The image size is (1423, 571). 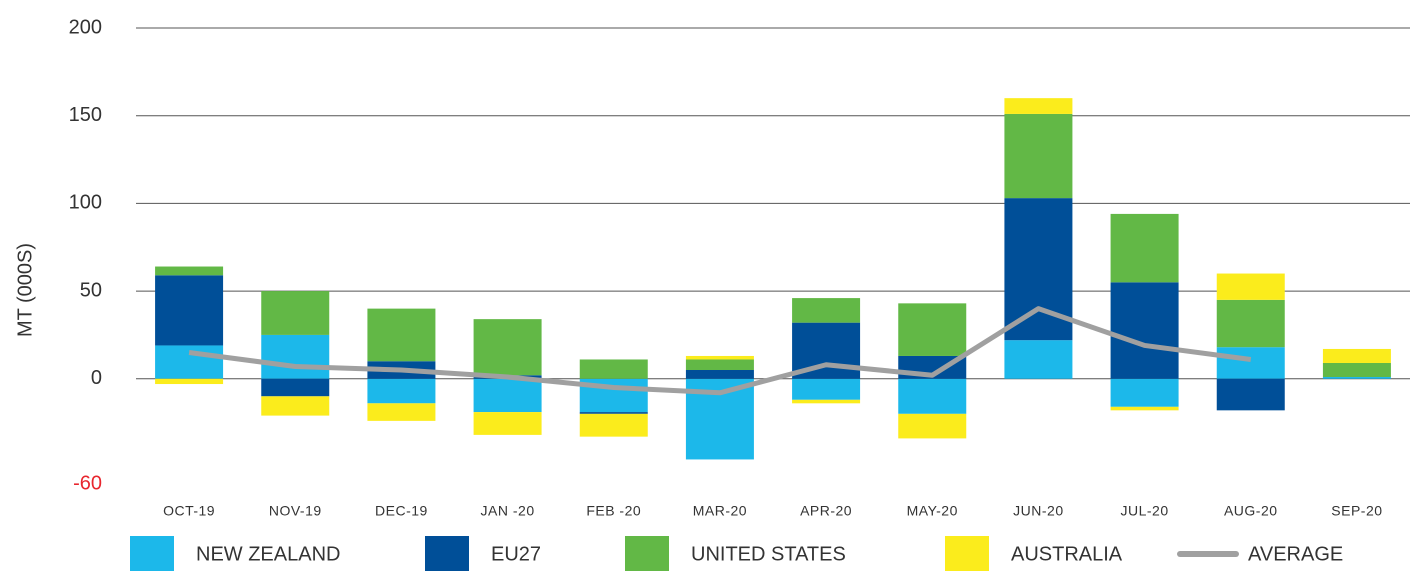 What do you see at coordinates (516, 554) in the screenshot?
I see `legend-label: EU27` at bounding box center [516, 554].